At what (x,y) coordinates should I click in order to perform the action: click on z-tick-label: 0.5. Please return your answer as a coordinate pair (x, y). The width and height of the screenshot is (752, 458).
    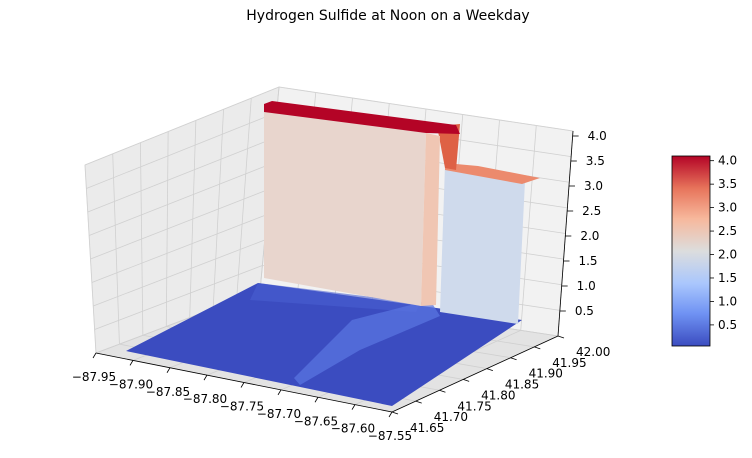
    Looking at the image, I should click on (584, 311).